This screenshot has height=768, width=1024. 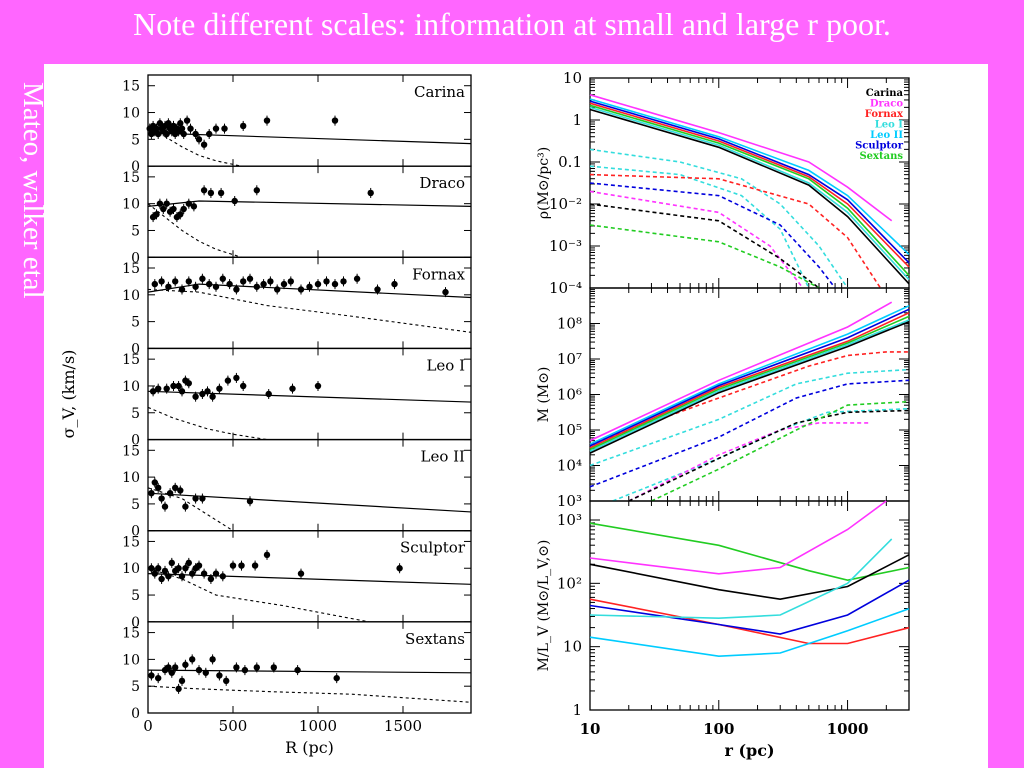 I want to click on y-tick-label: 0.1, so click(x=570, y=162).